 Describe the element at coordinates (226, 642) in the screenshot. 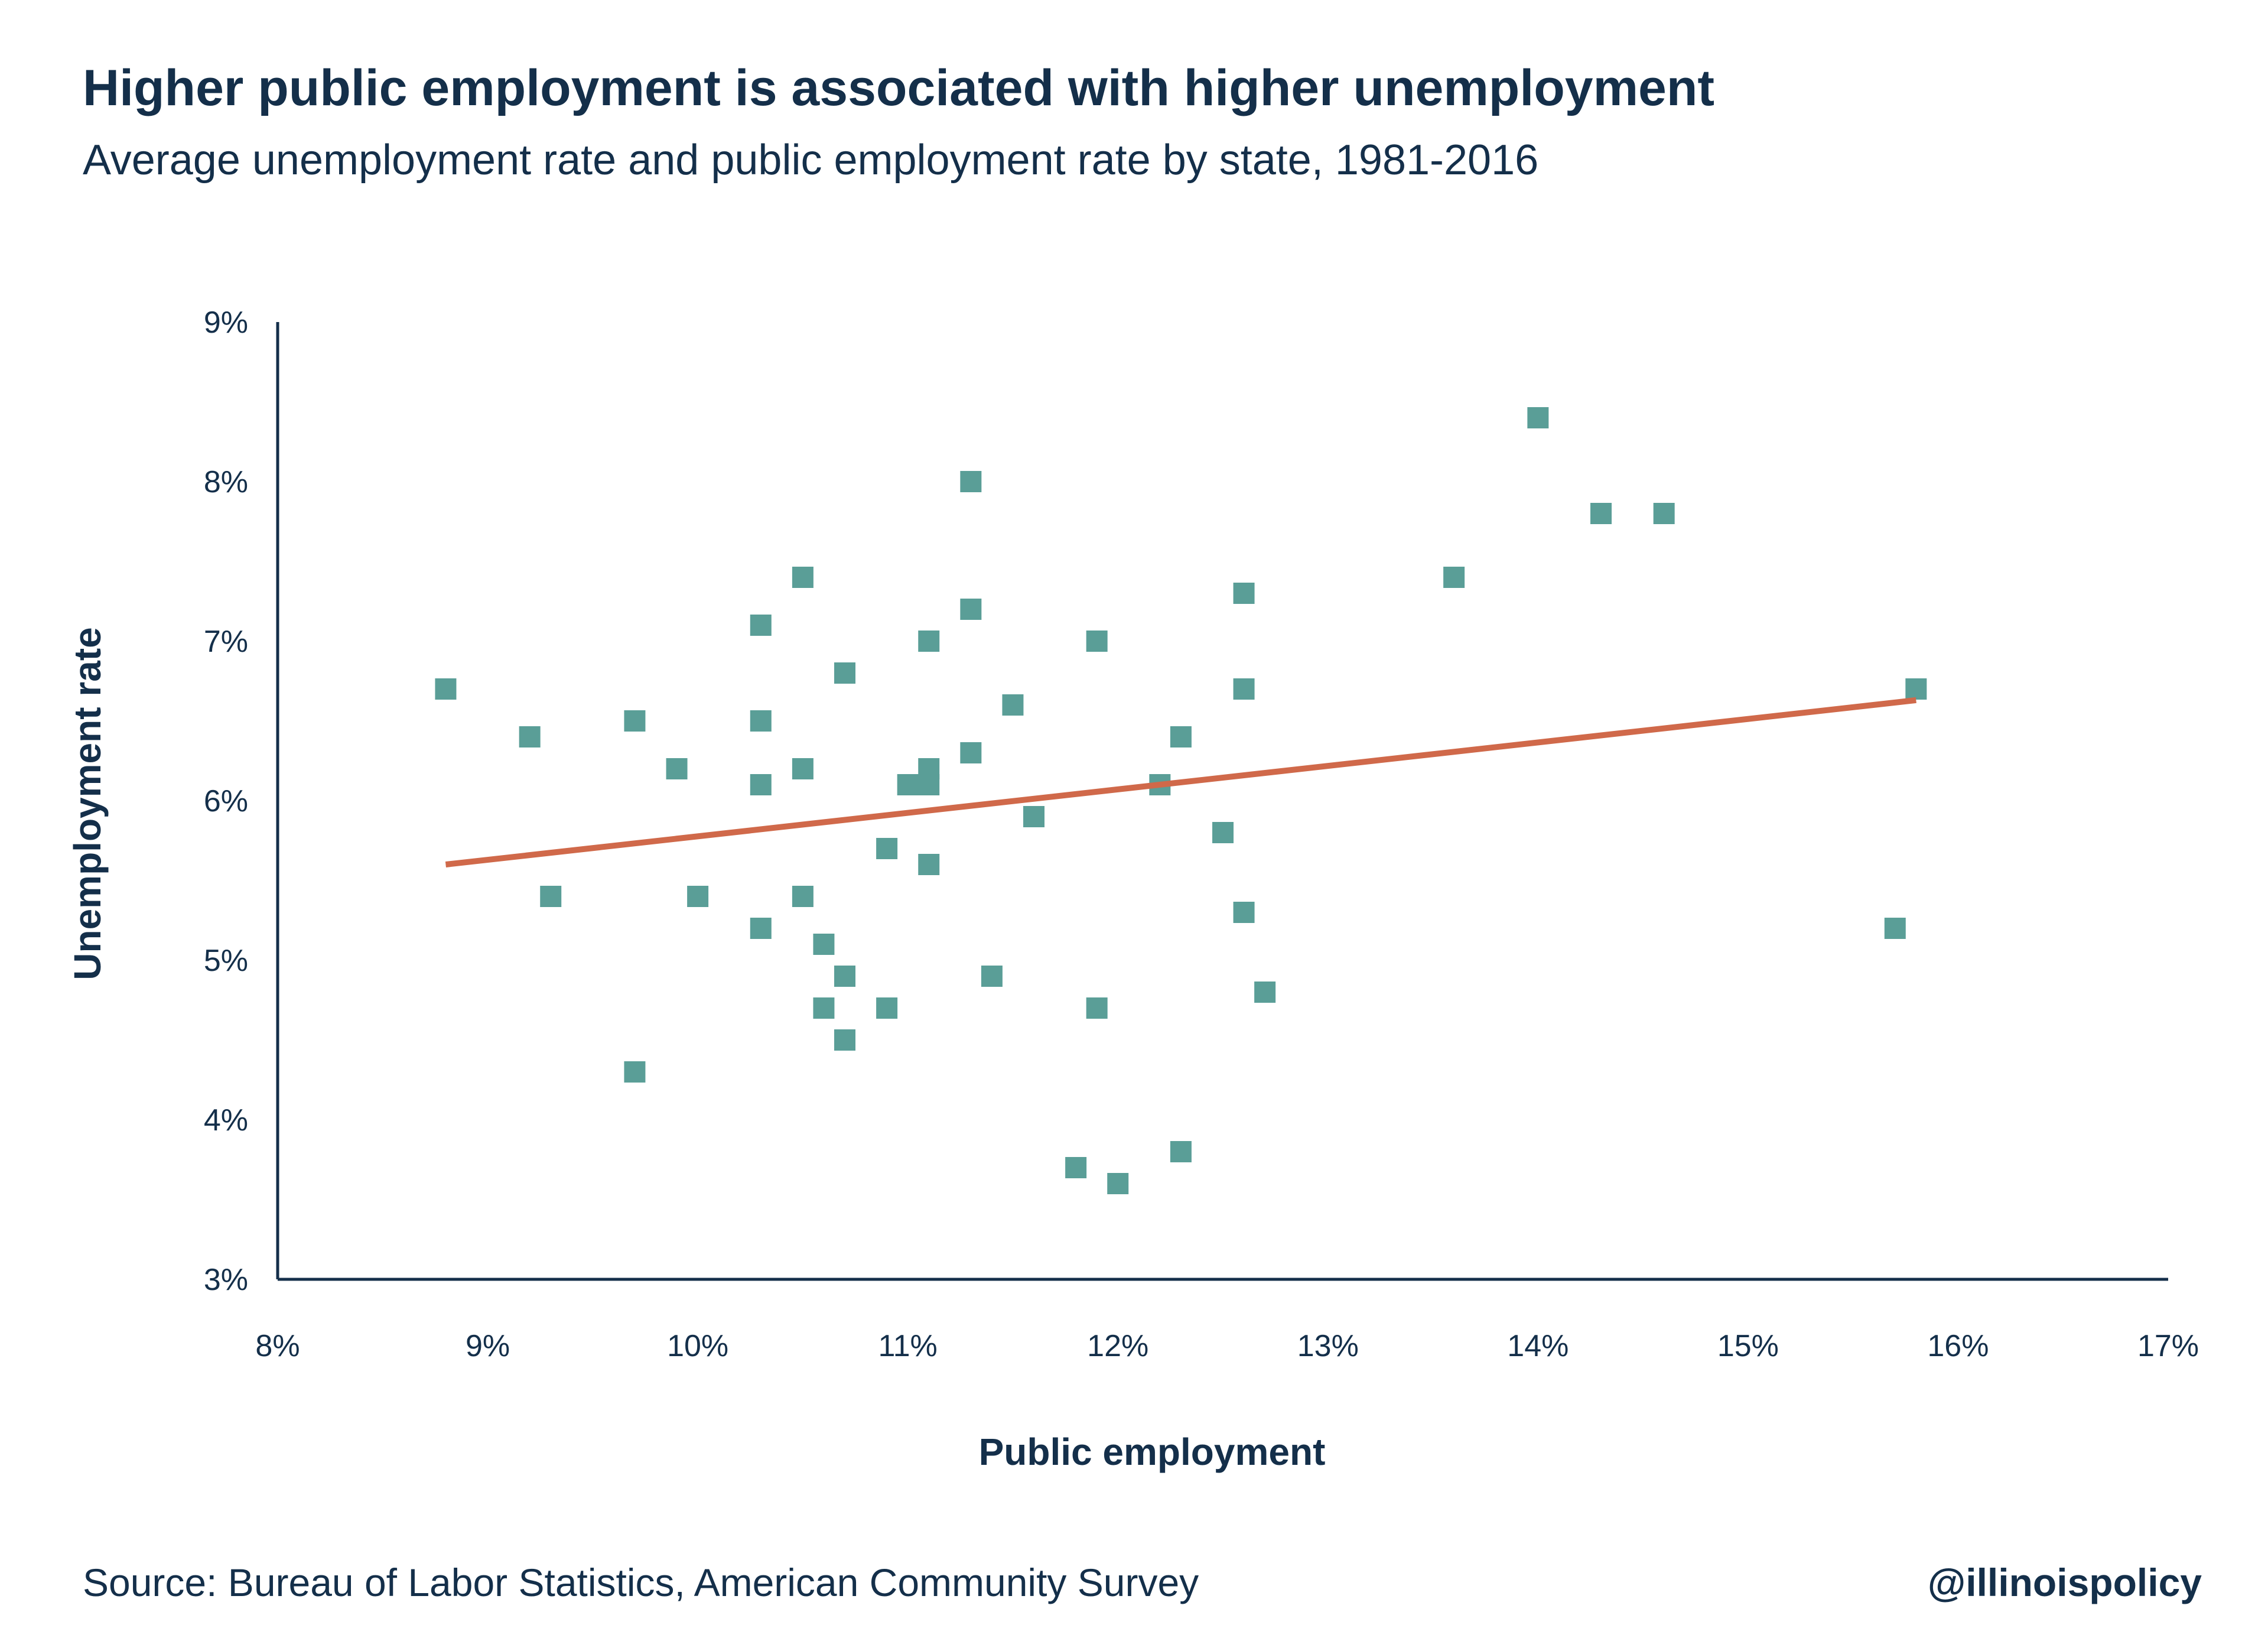

I see `y-tick-label: 7%` at that location.